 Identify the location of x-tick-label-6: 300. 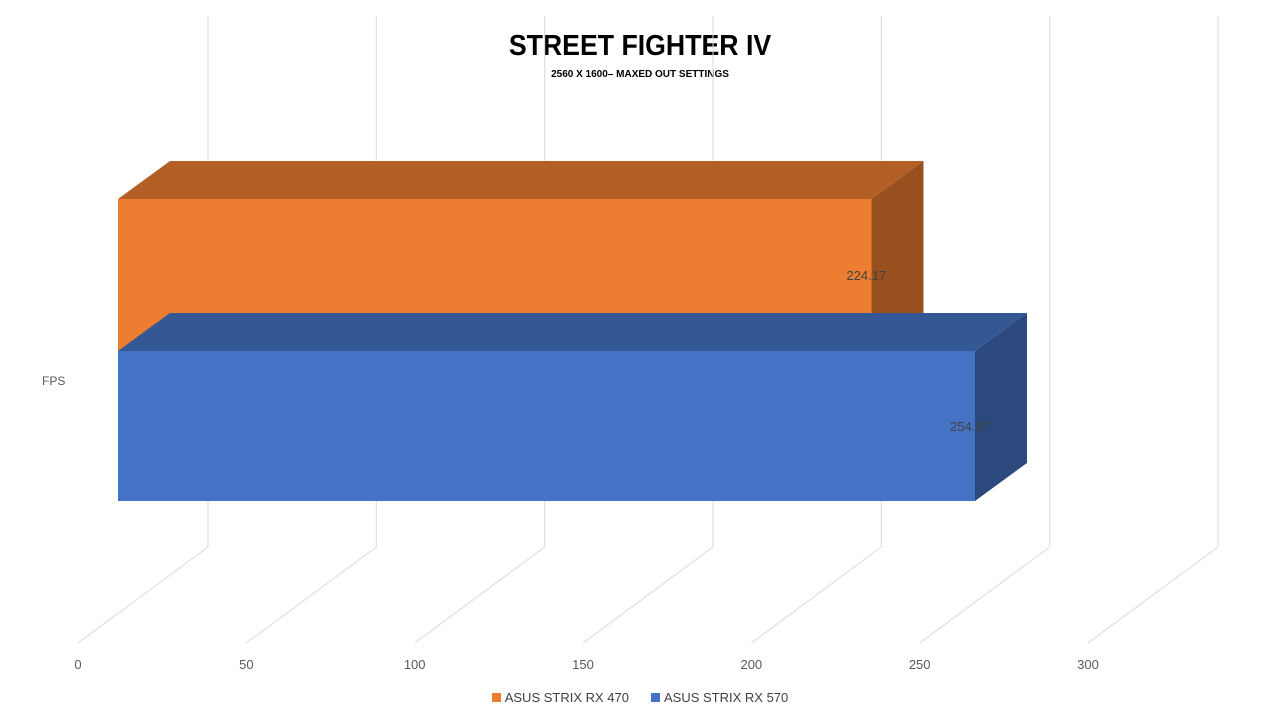
(1088, 664).